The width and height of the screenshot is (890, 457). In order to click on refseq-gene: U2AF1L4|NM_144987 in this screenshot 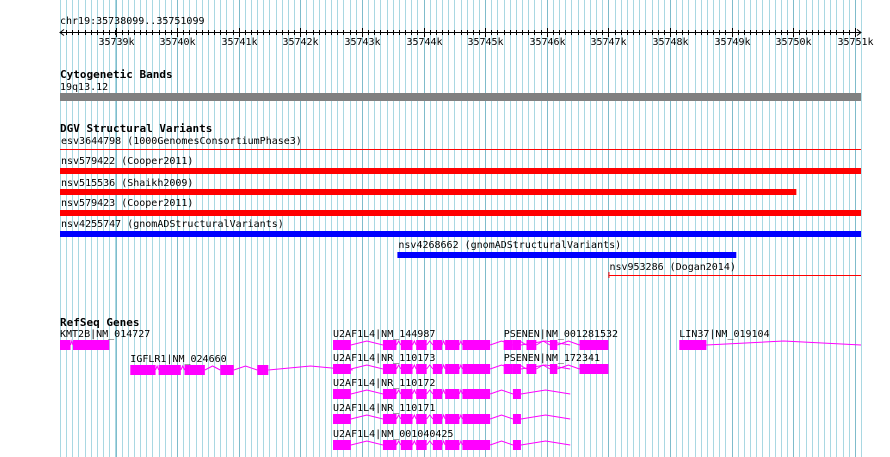, I will do `click(452, 339)`.